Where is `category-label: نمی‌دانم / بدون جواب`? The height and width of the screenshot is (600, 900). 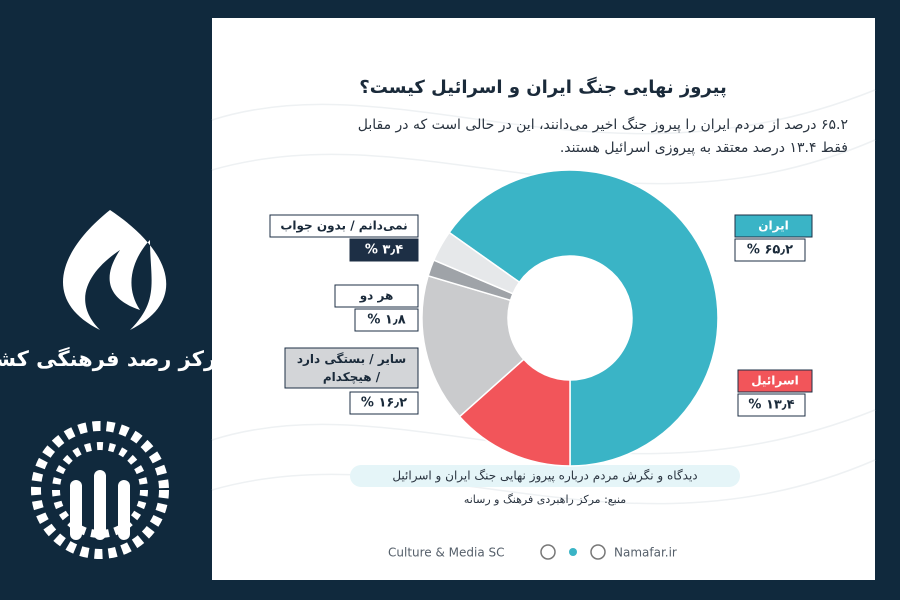 category-label: نمی‌دانم / بدون جواب is located at coordinates (343, 226).